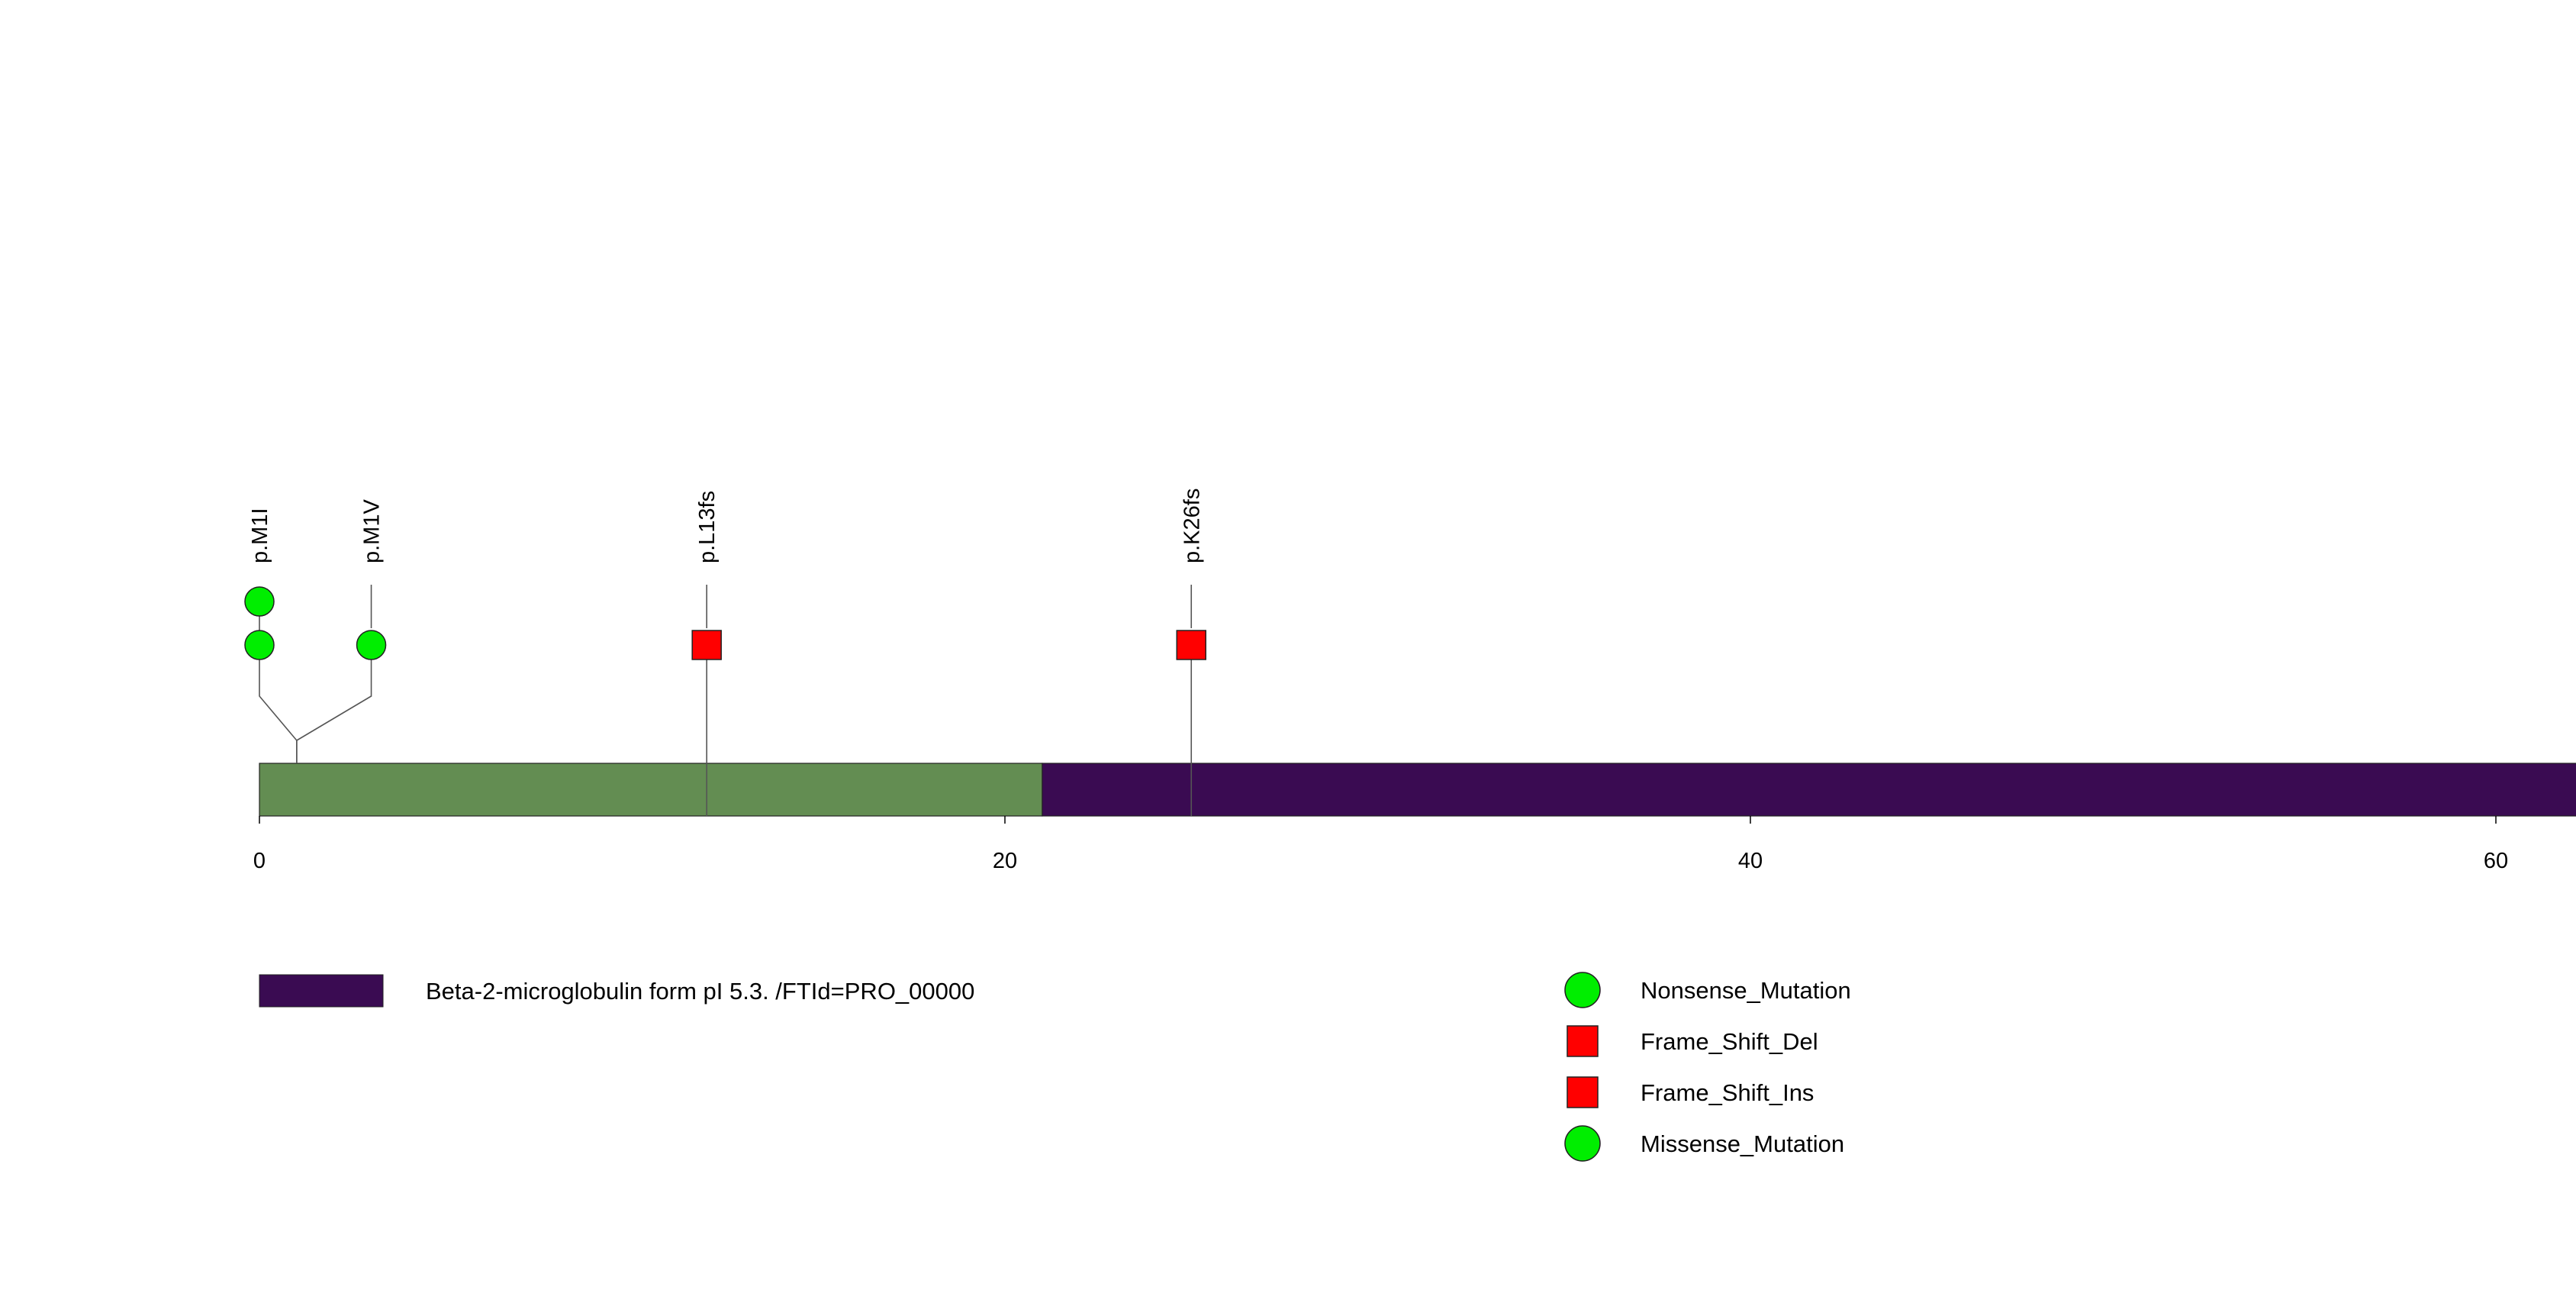 This screenshot has width=2576, height=1290. I want to click on mutation-label: p.M1I, so click(260, 536).